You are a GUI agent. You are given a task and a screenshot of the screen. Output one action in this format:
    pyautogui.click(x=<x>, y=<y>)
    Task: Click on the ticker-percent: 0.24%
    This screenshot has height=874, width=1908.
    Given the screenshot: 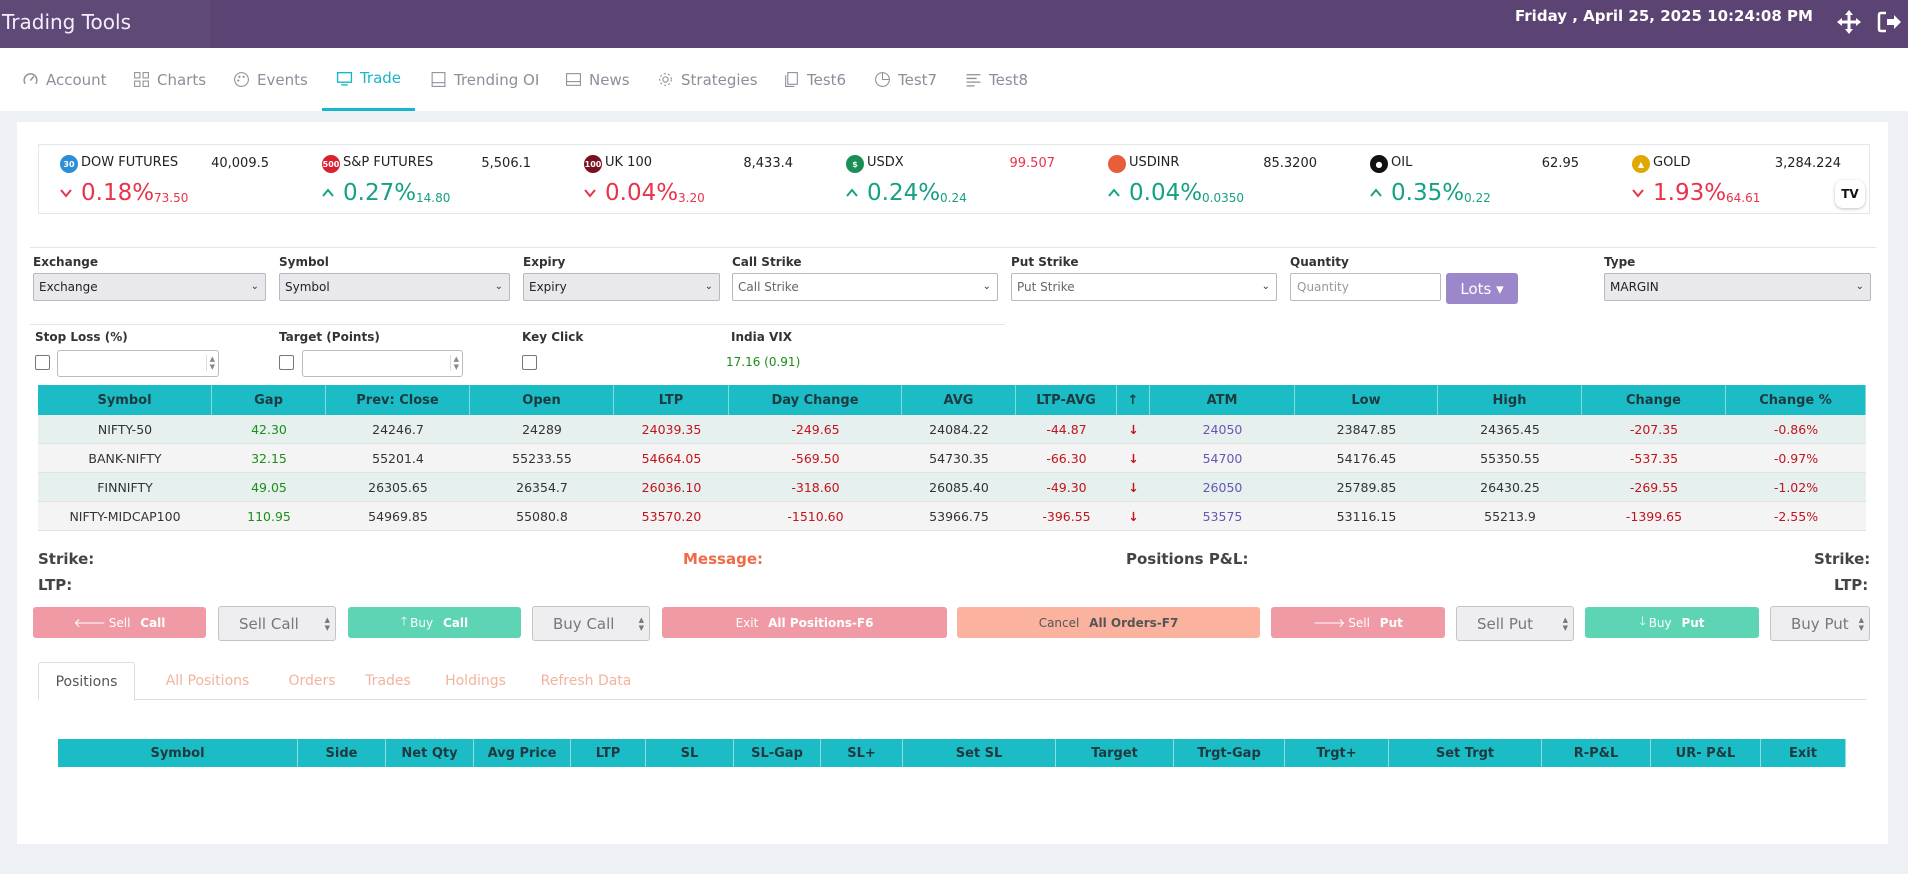 What is the action you would take?
    pyautogui.click(x=904, y=193)
    